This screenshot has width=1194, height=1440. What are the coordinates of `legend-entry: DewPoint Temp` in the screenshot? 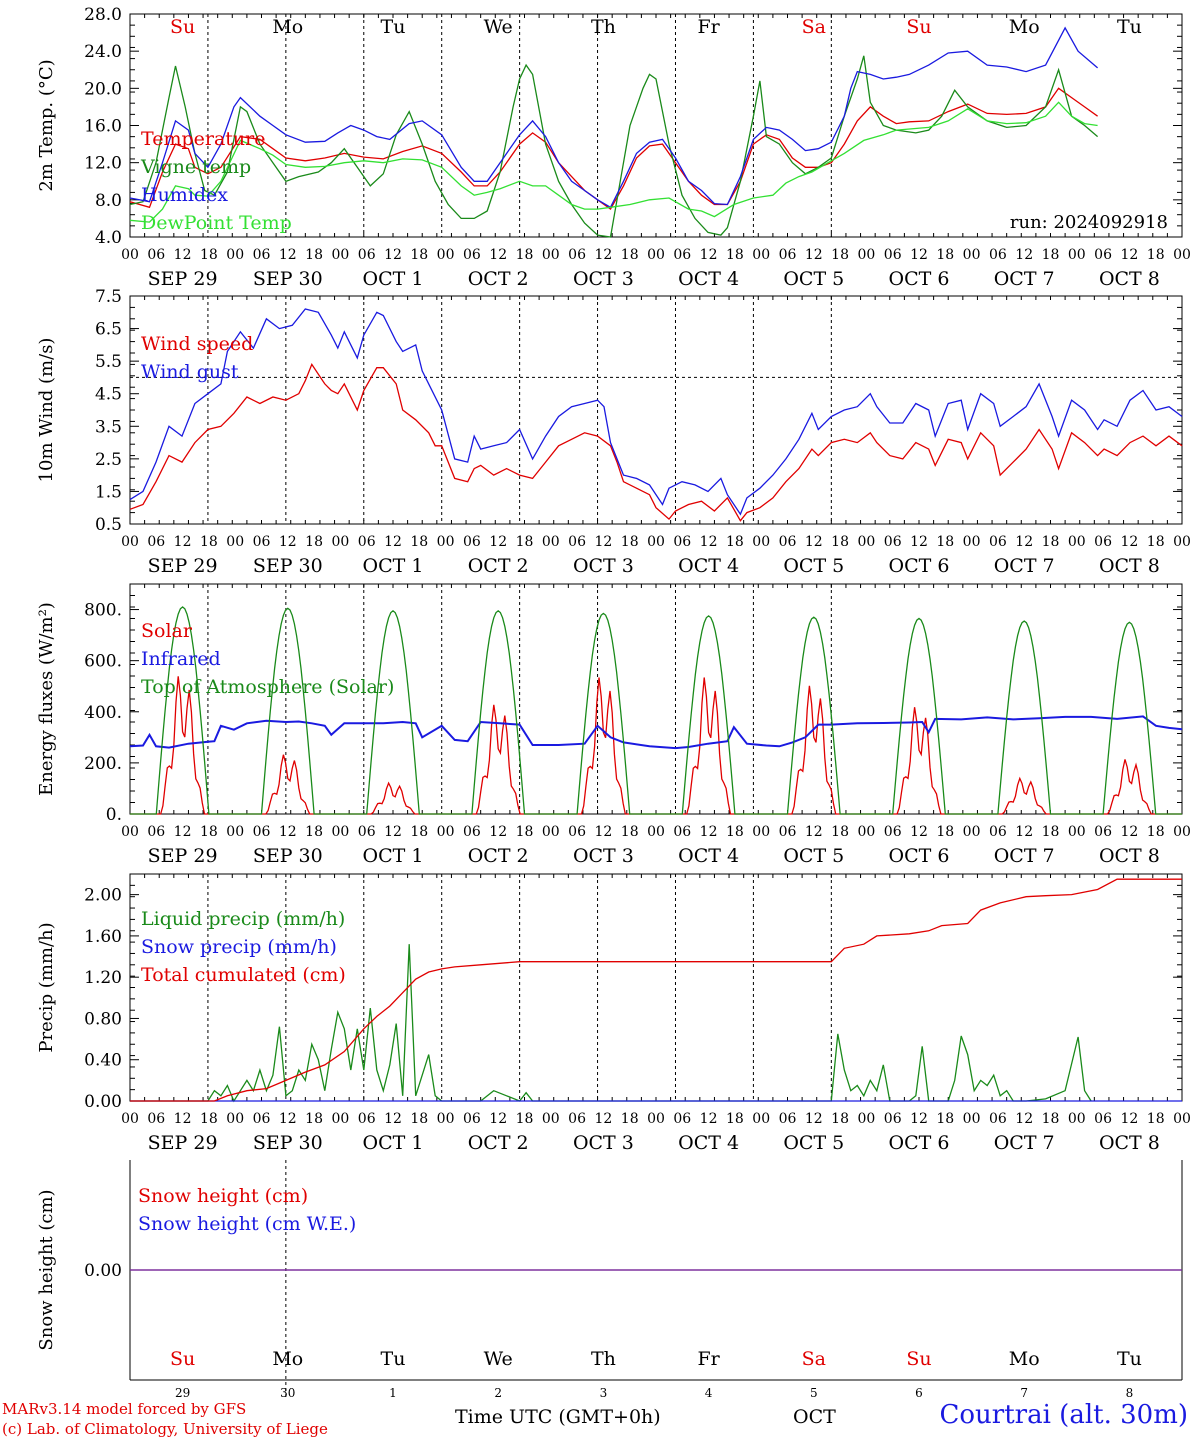 It's located at (216, 223).